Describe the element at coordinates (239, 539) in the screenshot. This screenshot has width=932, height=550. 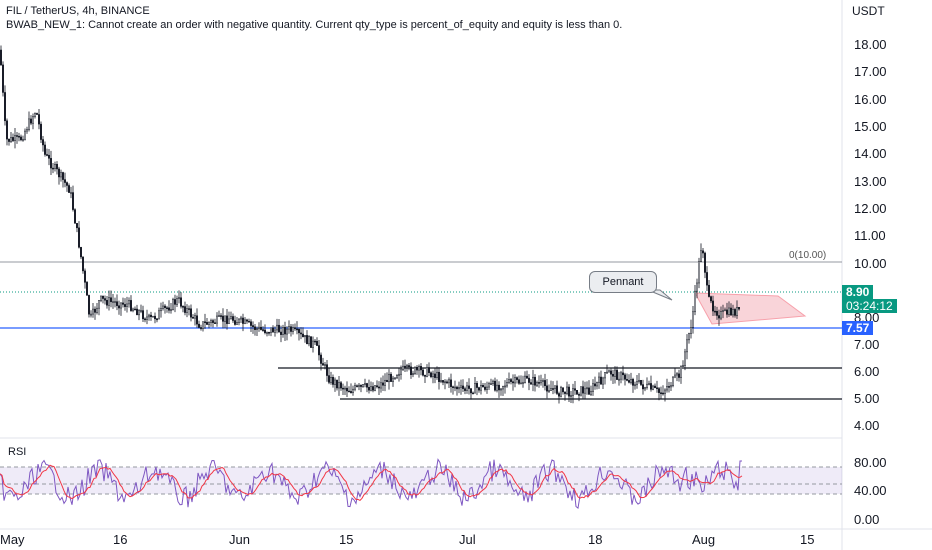
I see `time-tick: Jun` at that location.